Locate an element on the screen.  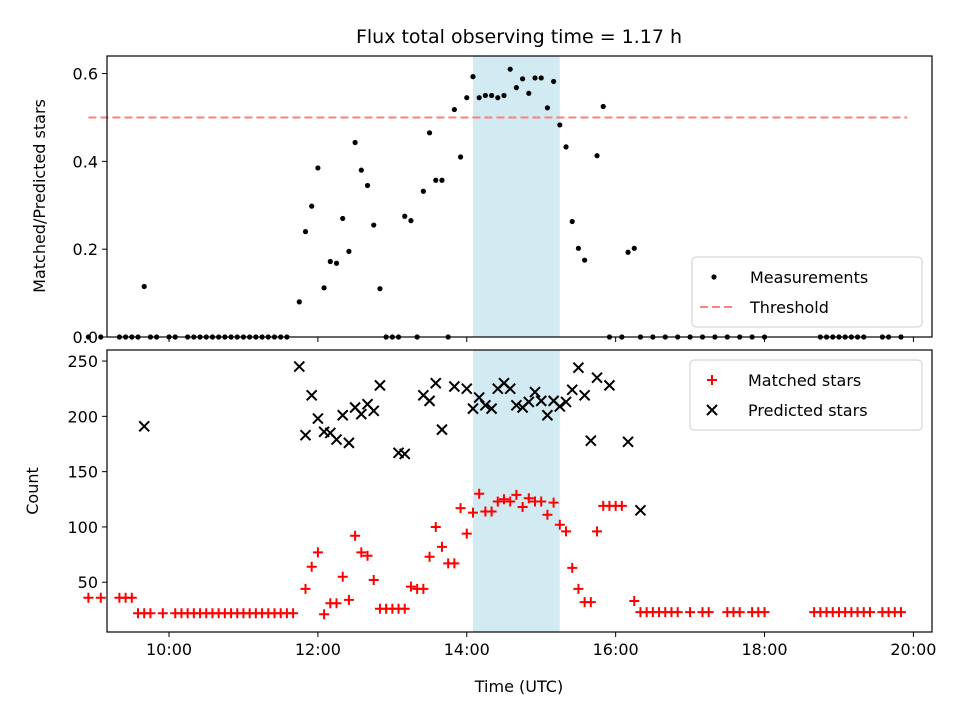
x-tick-label: 16:00 is located at coordinates (616, 649).